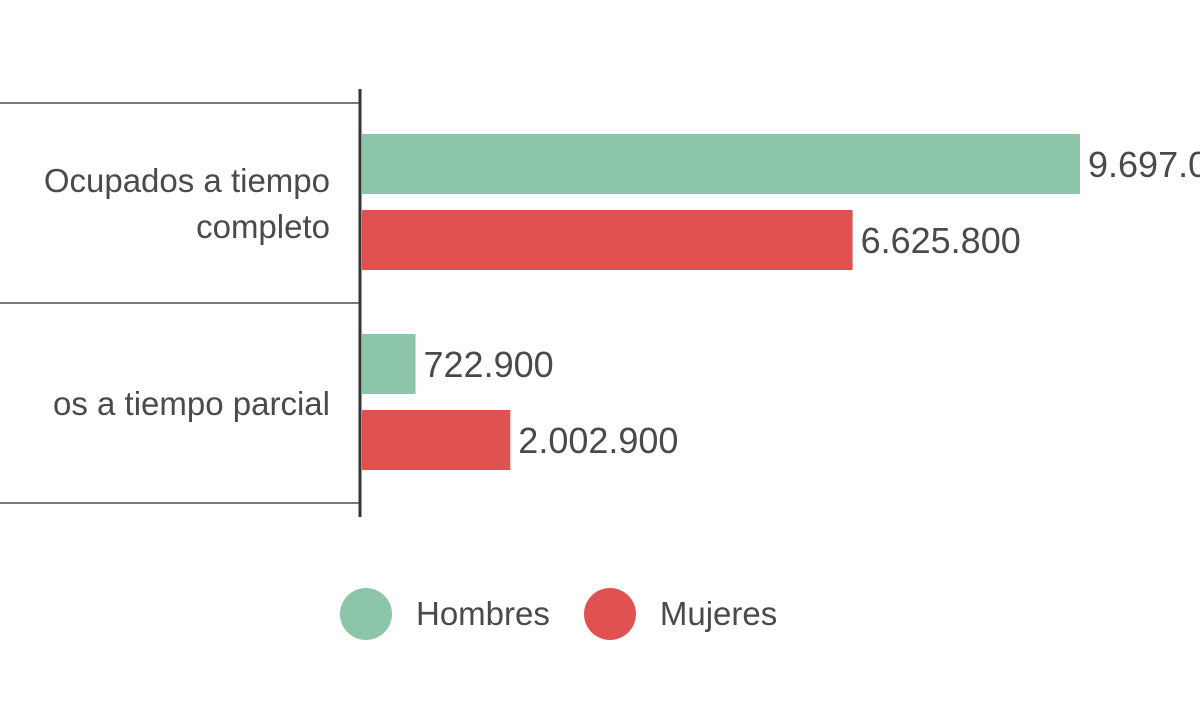 This screenshot has width=1200, height=720. I want to click on legend-item-hombres: Hombres, so click(445, 614).